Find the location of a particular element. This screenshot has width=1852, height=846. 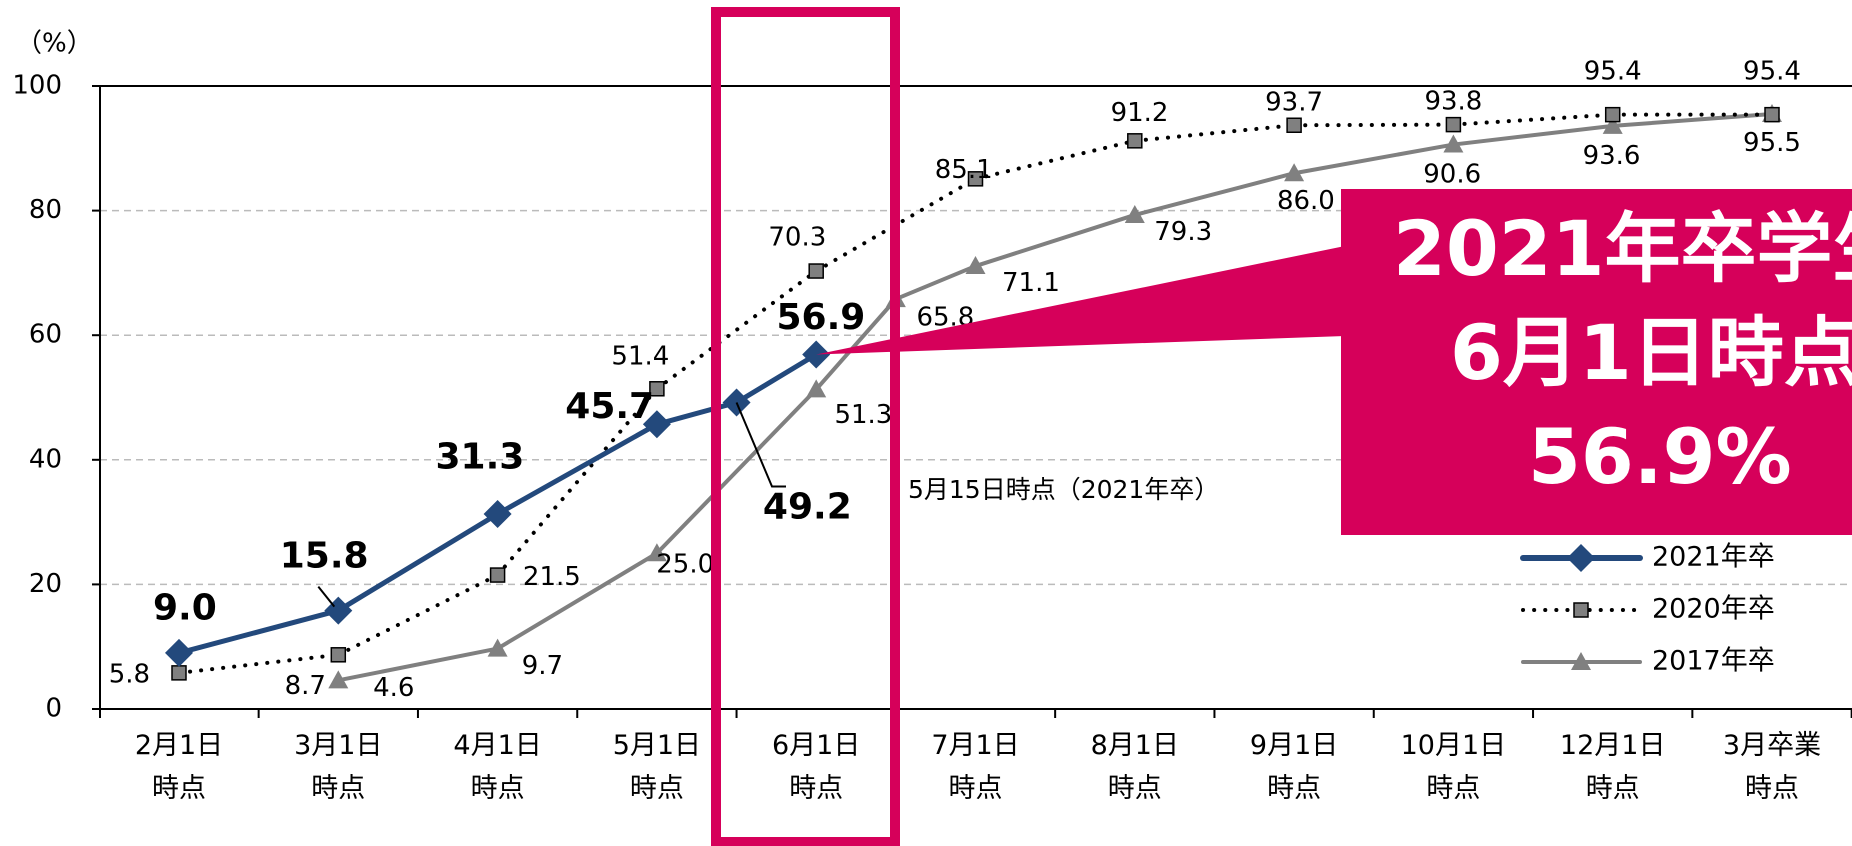

value-label: 86.0 is located at coordinates (1306, 201).